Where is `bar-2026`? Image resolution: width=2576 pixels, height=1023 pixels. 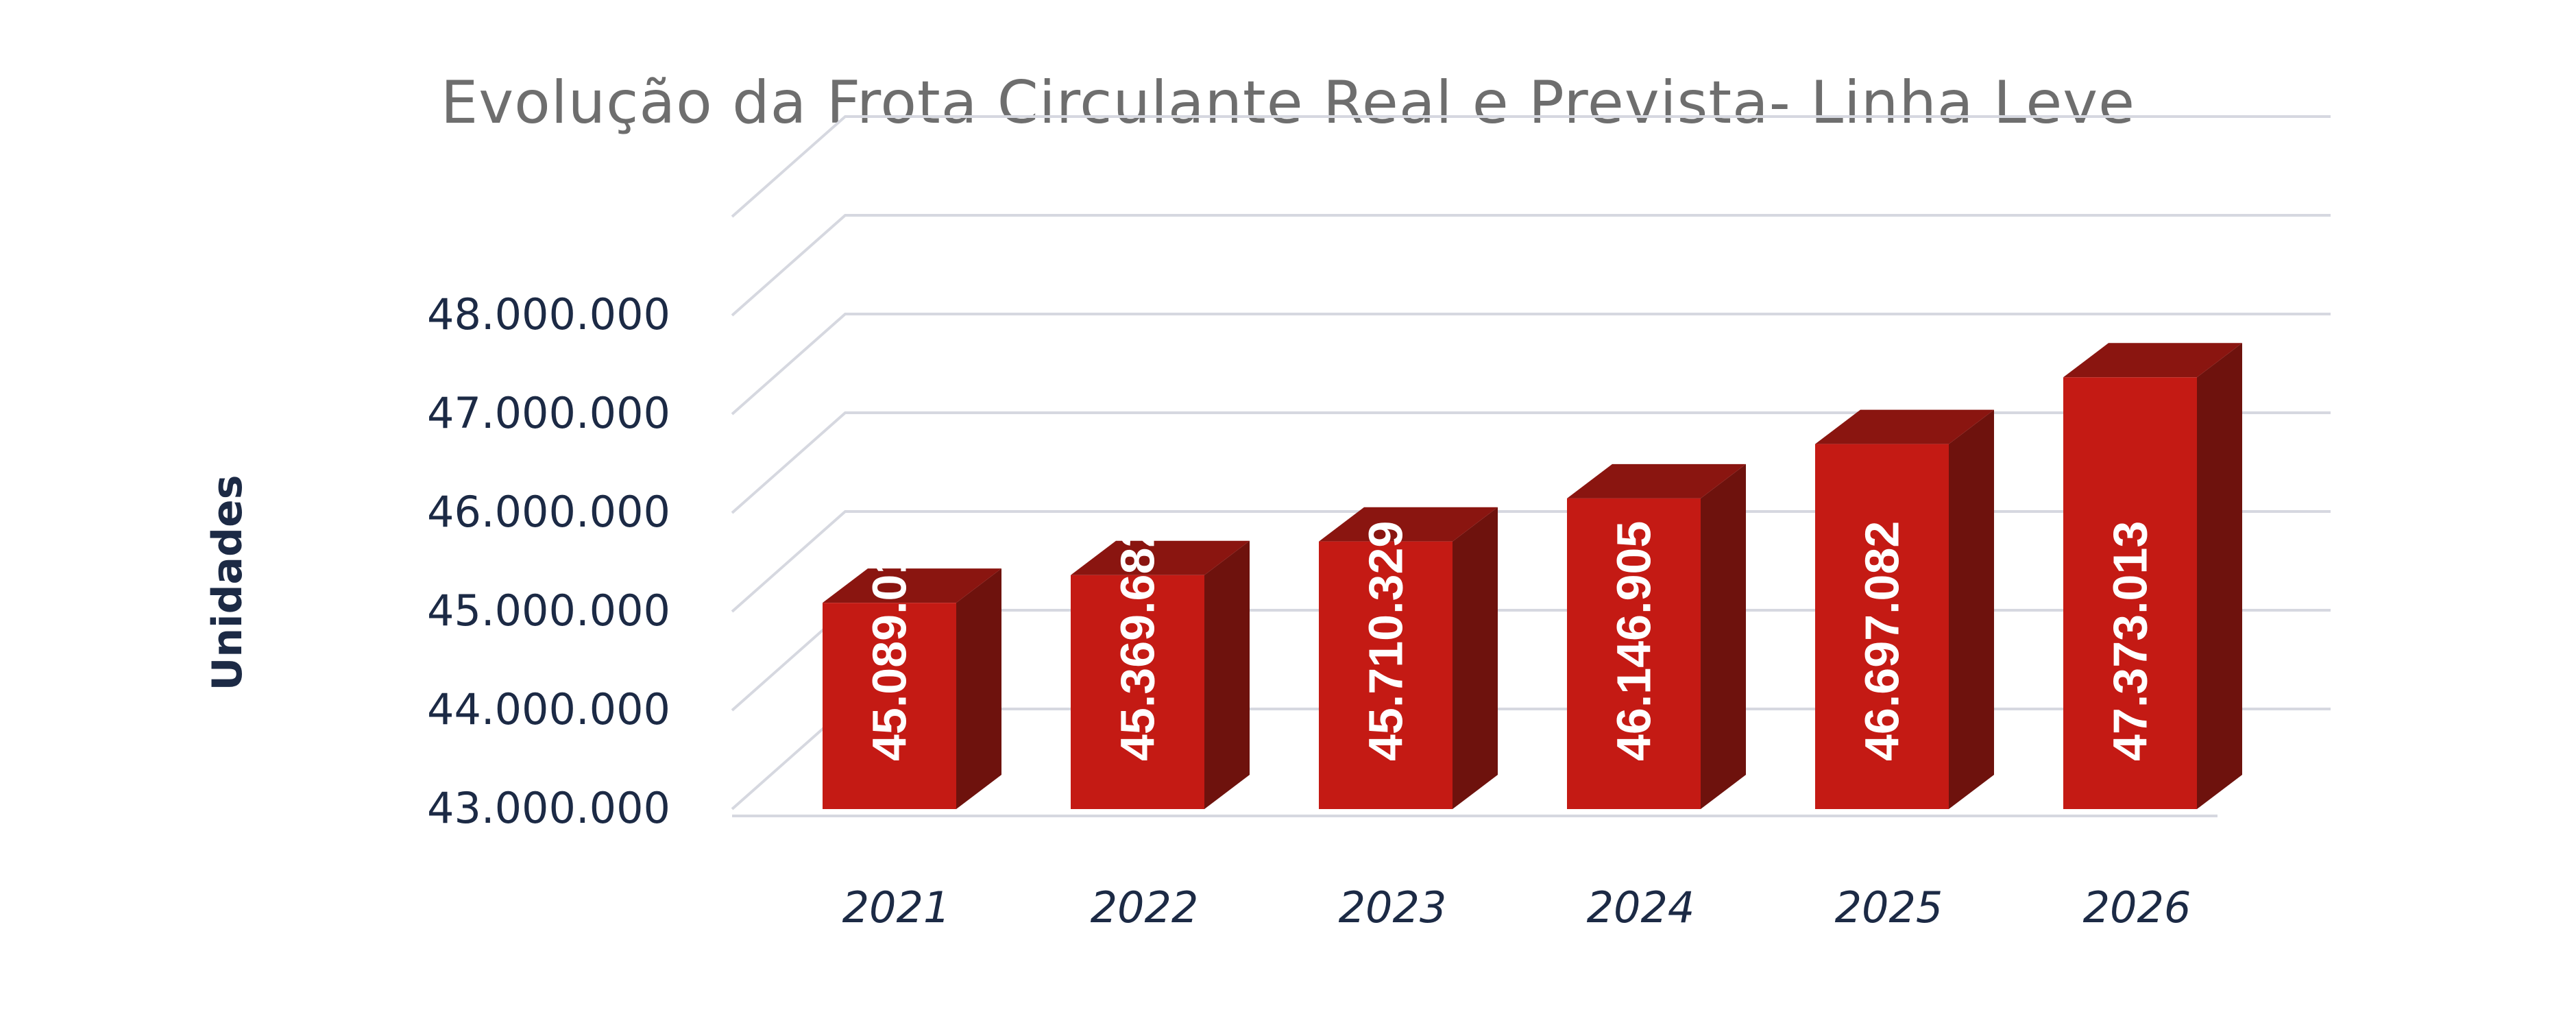
bar-2026 is located at coordinates (2152, 576).